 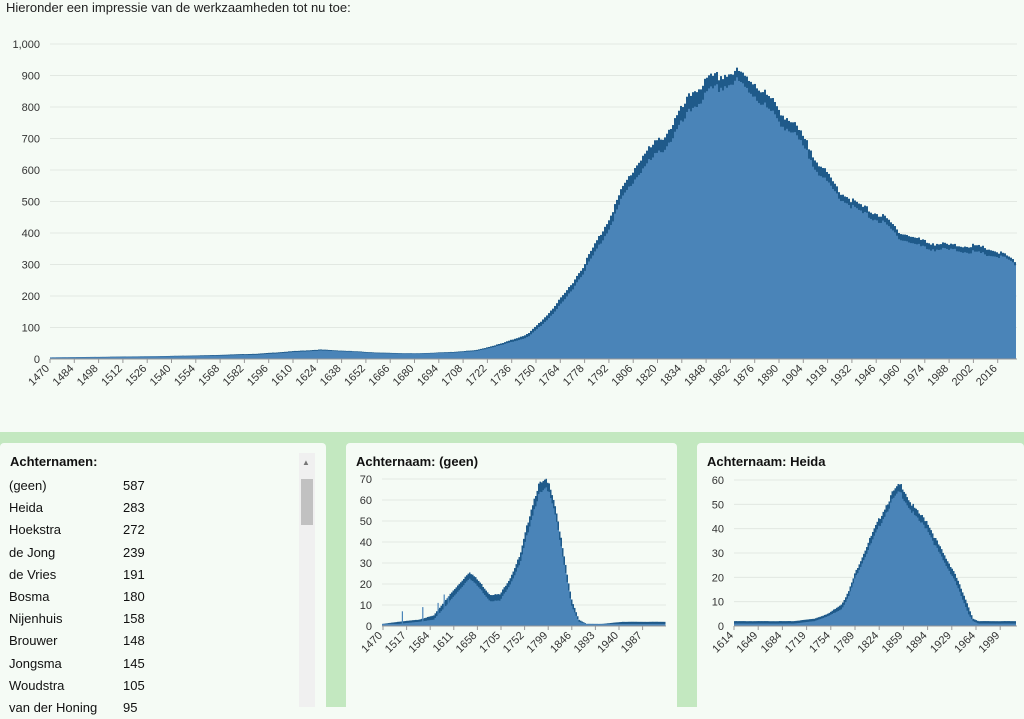 I want to click on list-item: Heida 283, so click(x=109, y=508).